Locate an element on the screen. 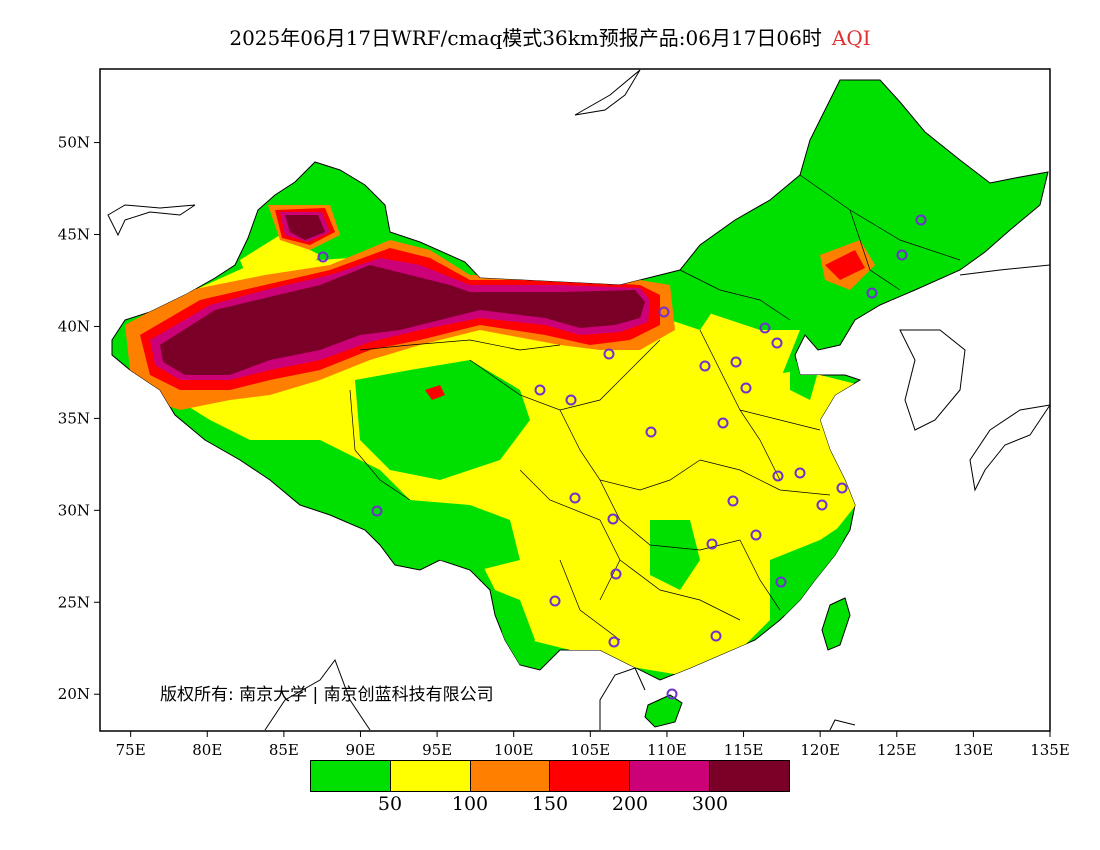 The image size is (1100, 850). x-tick-label: 75E is located at coordinates (131, 750).